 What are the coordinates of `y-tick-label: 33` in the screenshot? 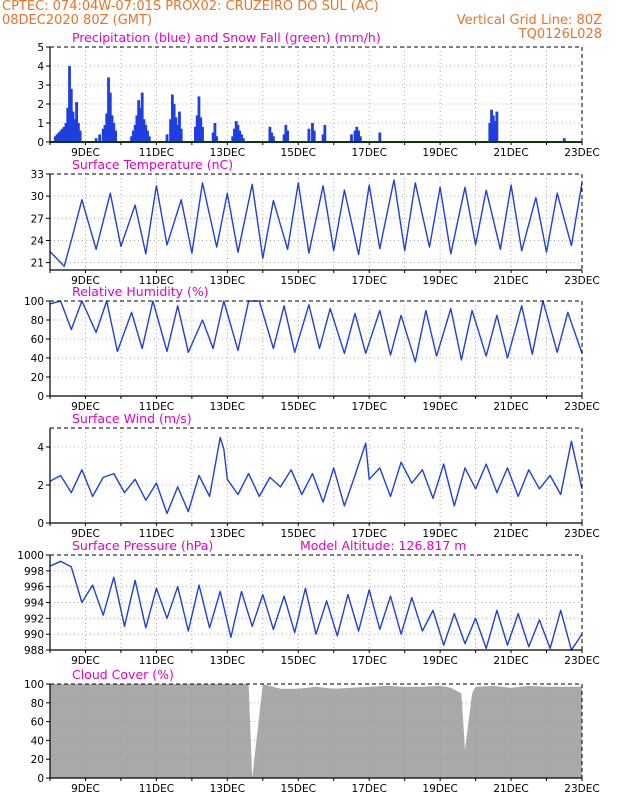 It's located at (37, 175).